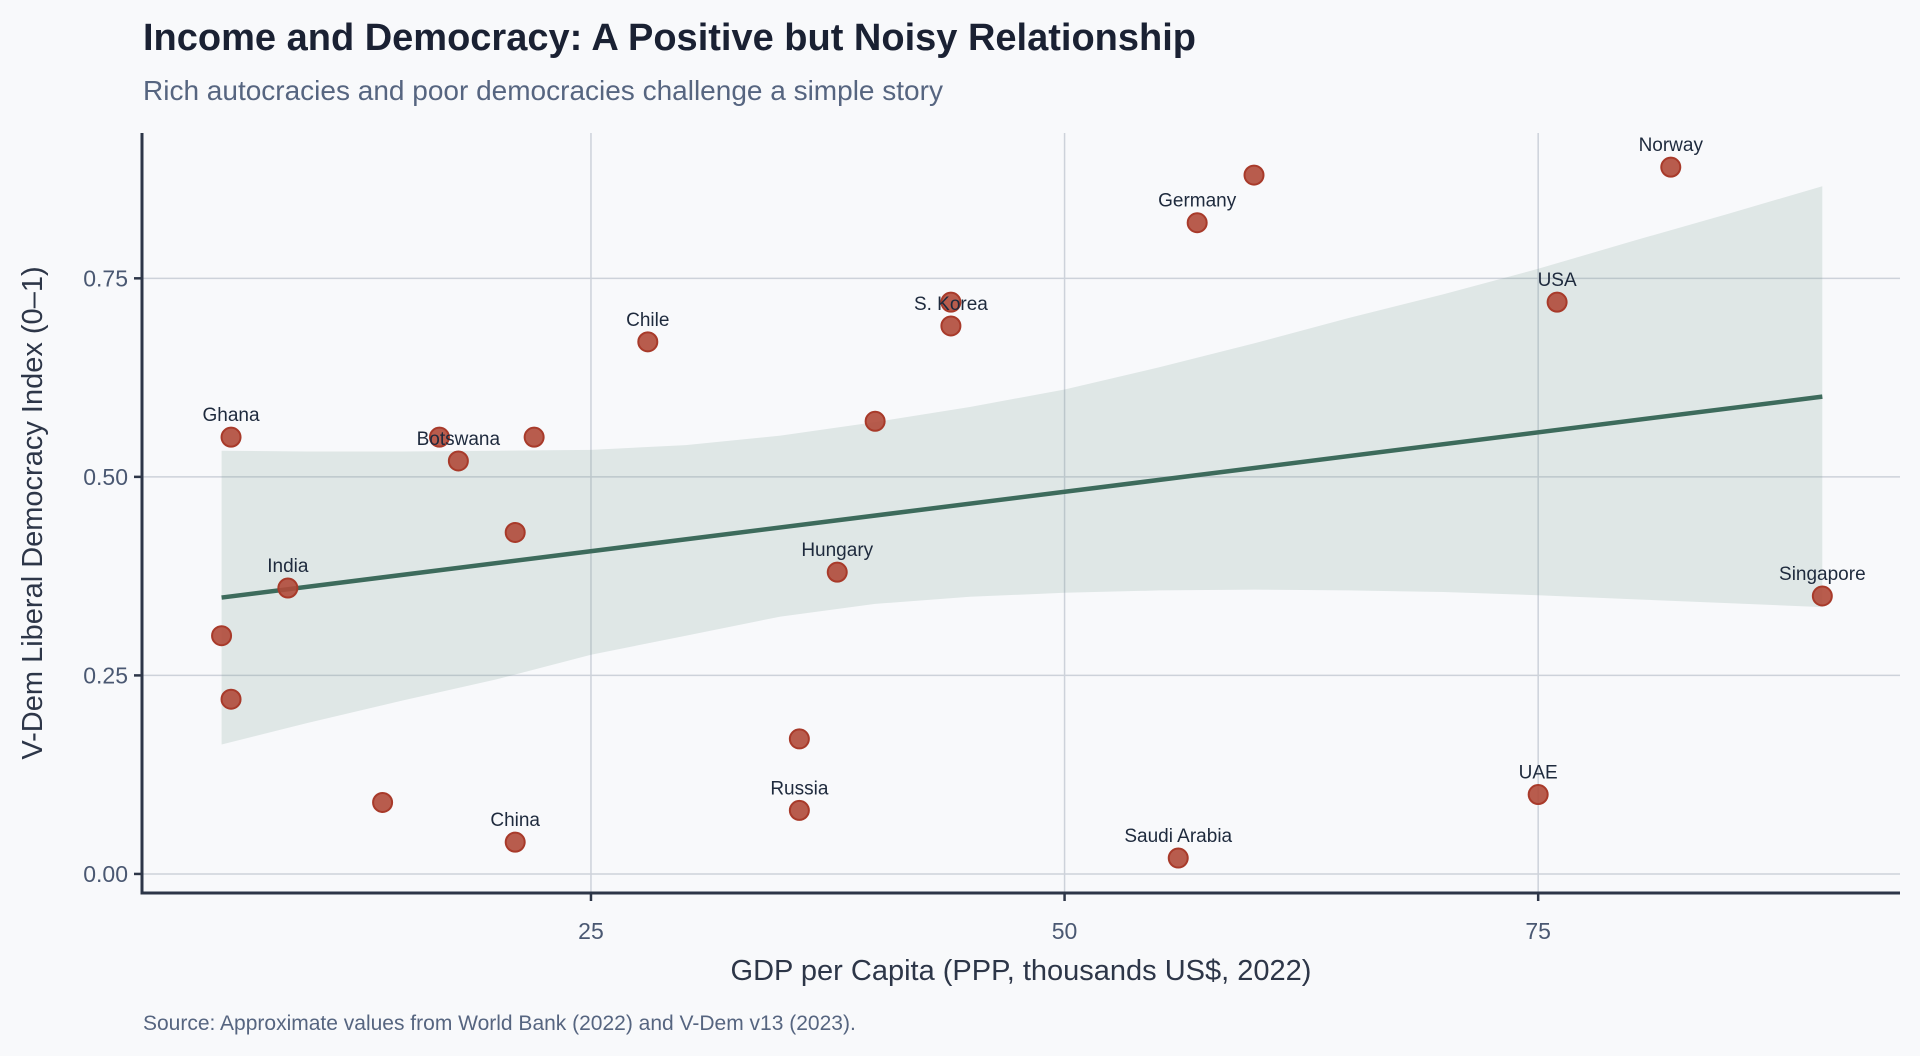 Image resolution: width=1920 pixels, height=1056 pixels. Describe the element at coordinates (458, 461) in the screenshot. I see `data-point-botswana` at that location.